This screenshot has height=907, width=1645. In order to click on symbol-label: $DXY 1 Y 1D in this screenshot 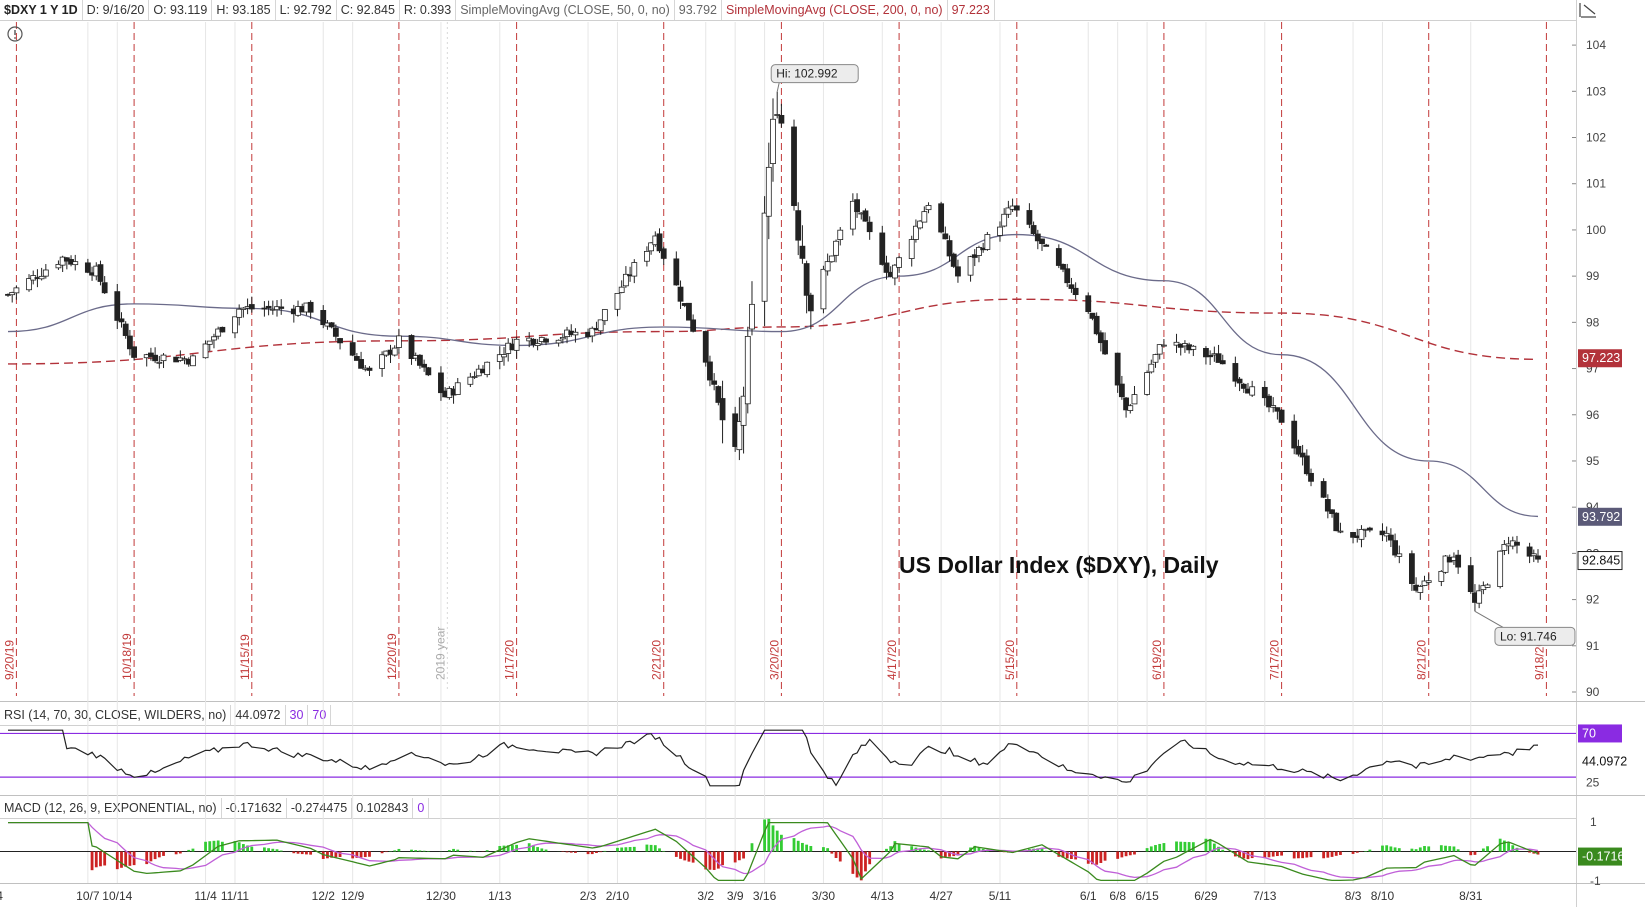, I will do `click(41, 10)`.